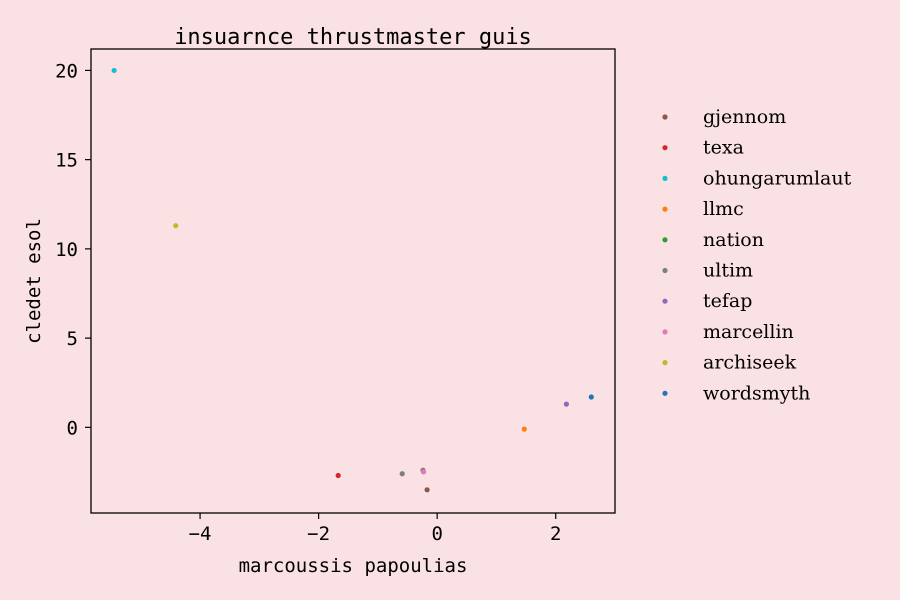  Describe the element at coordinates (665, 393) in the screenshot. I see `legend-marker-wordsmyth` at that location.